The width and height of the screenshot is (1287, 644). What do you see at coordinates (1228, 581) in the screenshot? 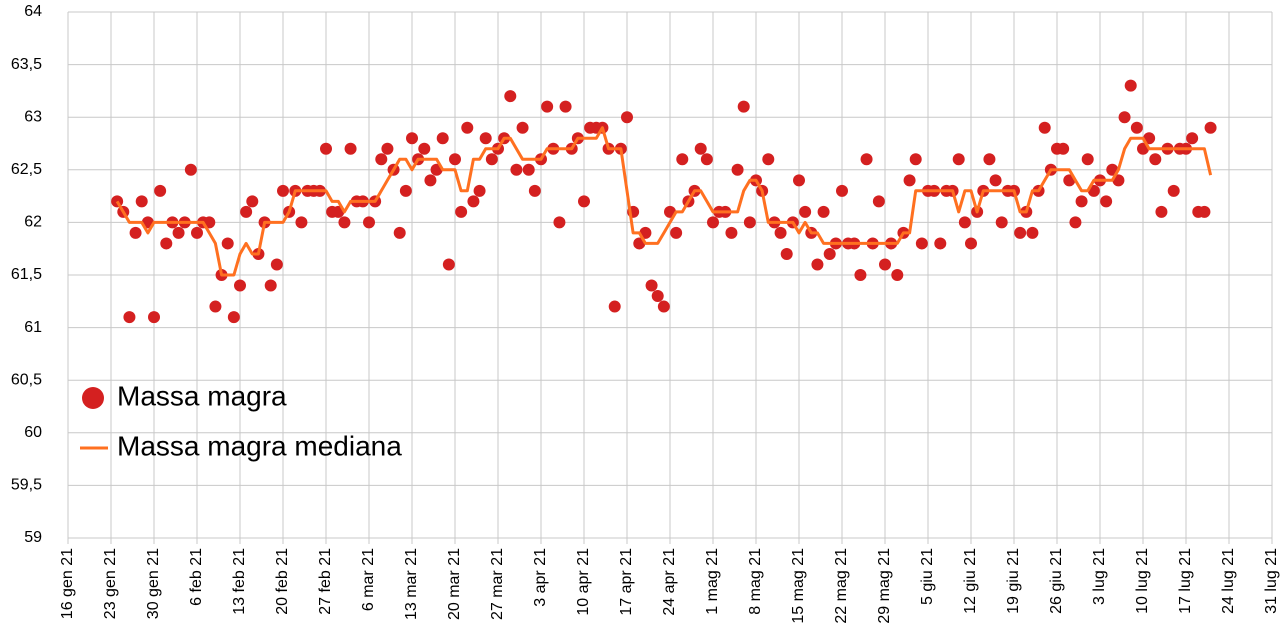
I see `x-tick-label: 24 lug 21` at bounding box center [1228, 581].